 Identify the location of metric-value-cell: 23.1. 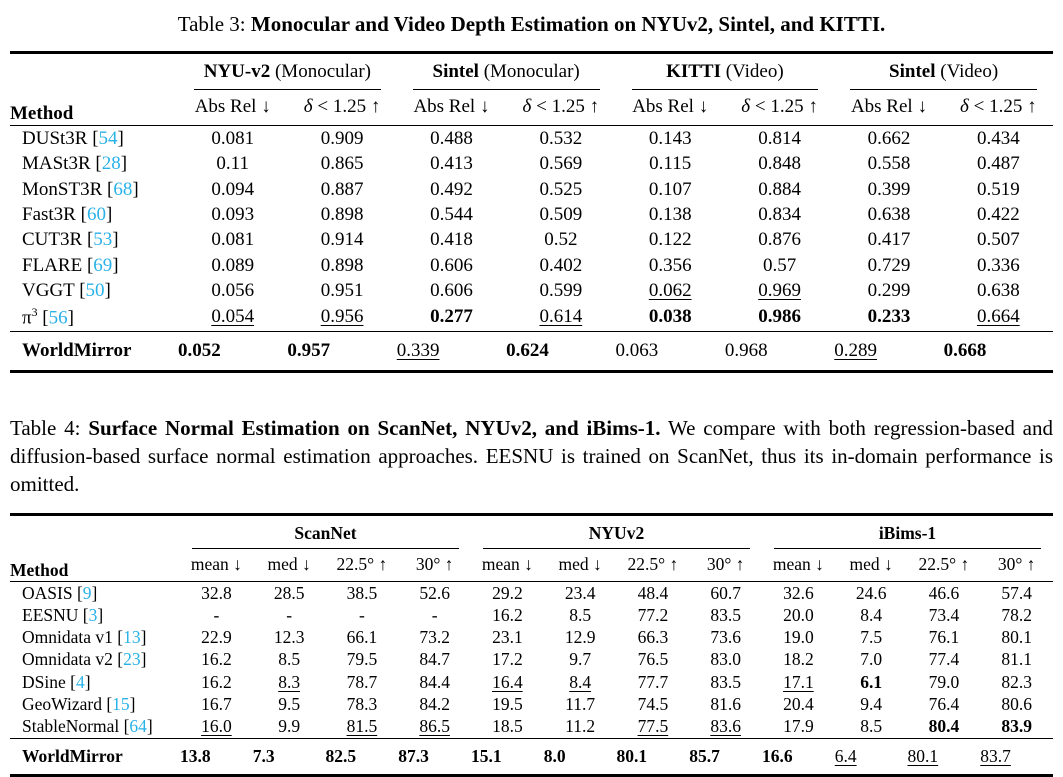
(507, 637).